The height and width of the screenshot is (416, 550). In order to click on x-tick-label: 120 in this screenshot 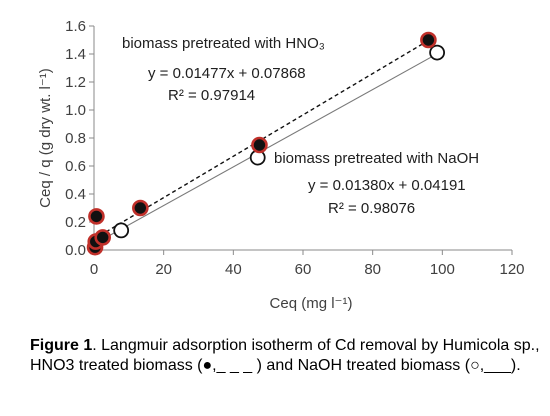, I will do `click(511, 269)`.